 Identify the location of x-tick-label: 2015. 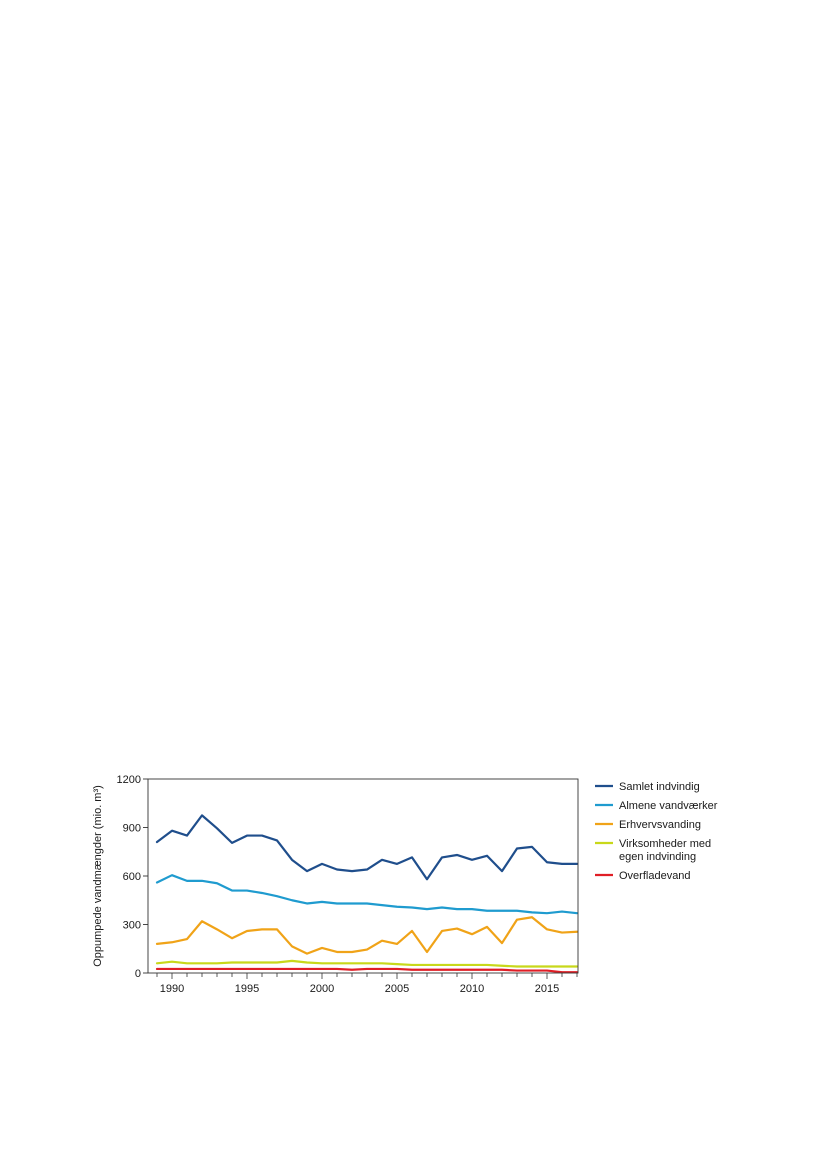
(547, 989).